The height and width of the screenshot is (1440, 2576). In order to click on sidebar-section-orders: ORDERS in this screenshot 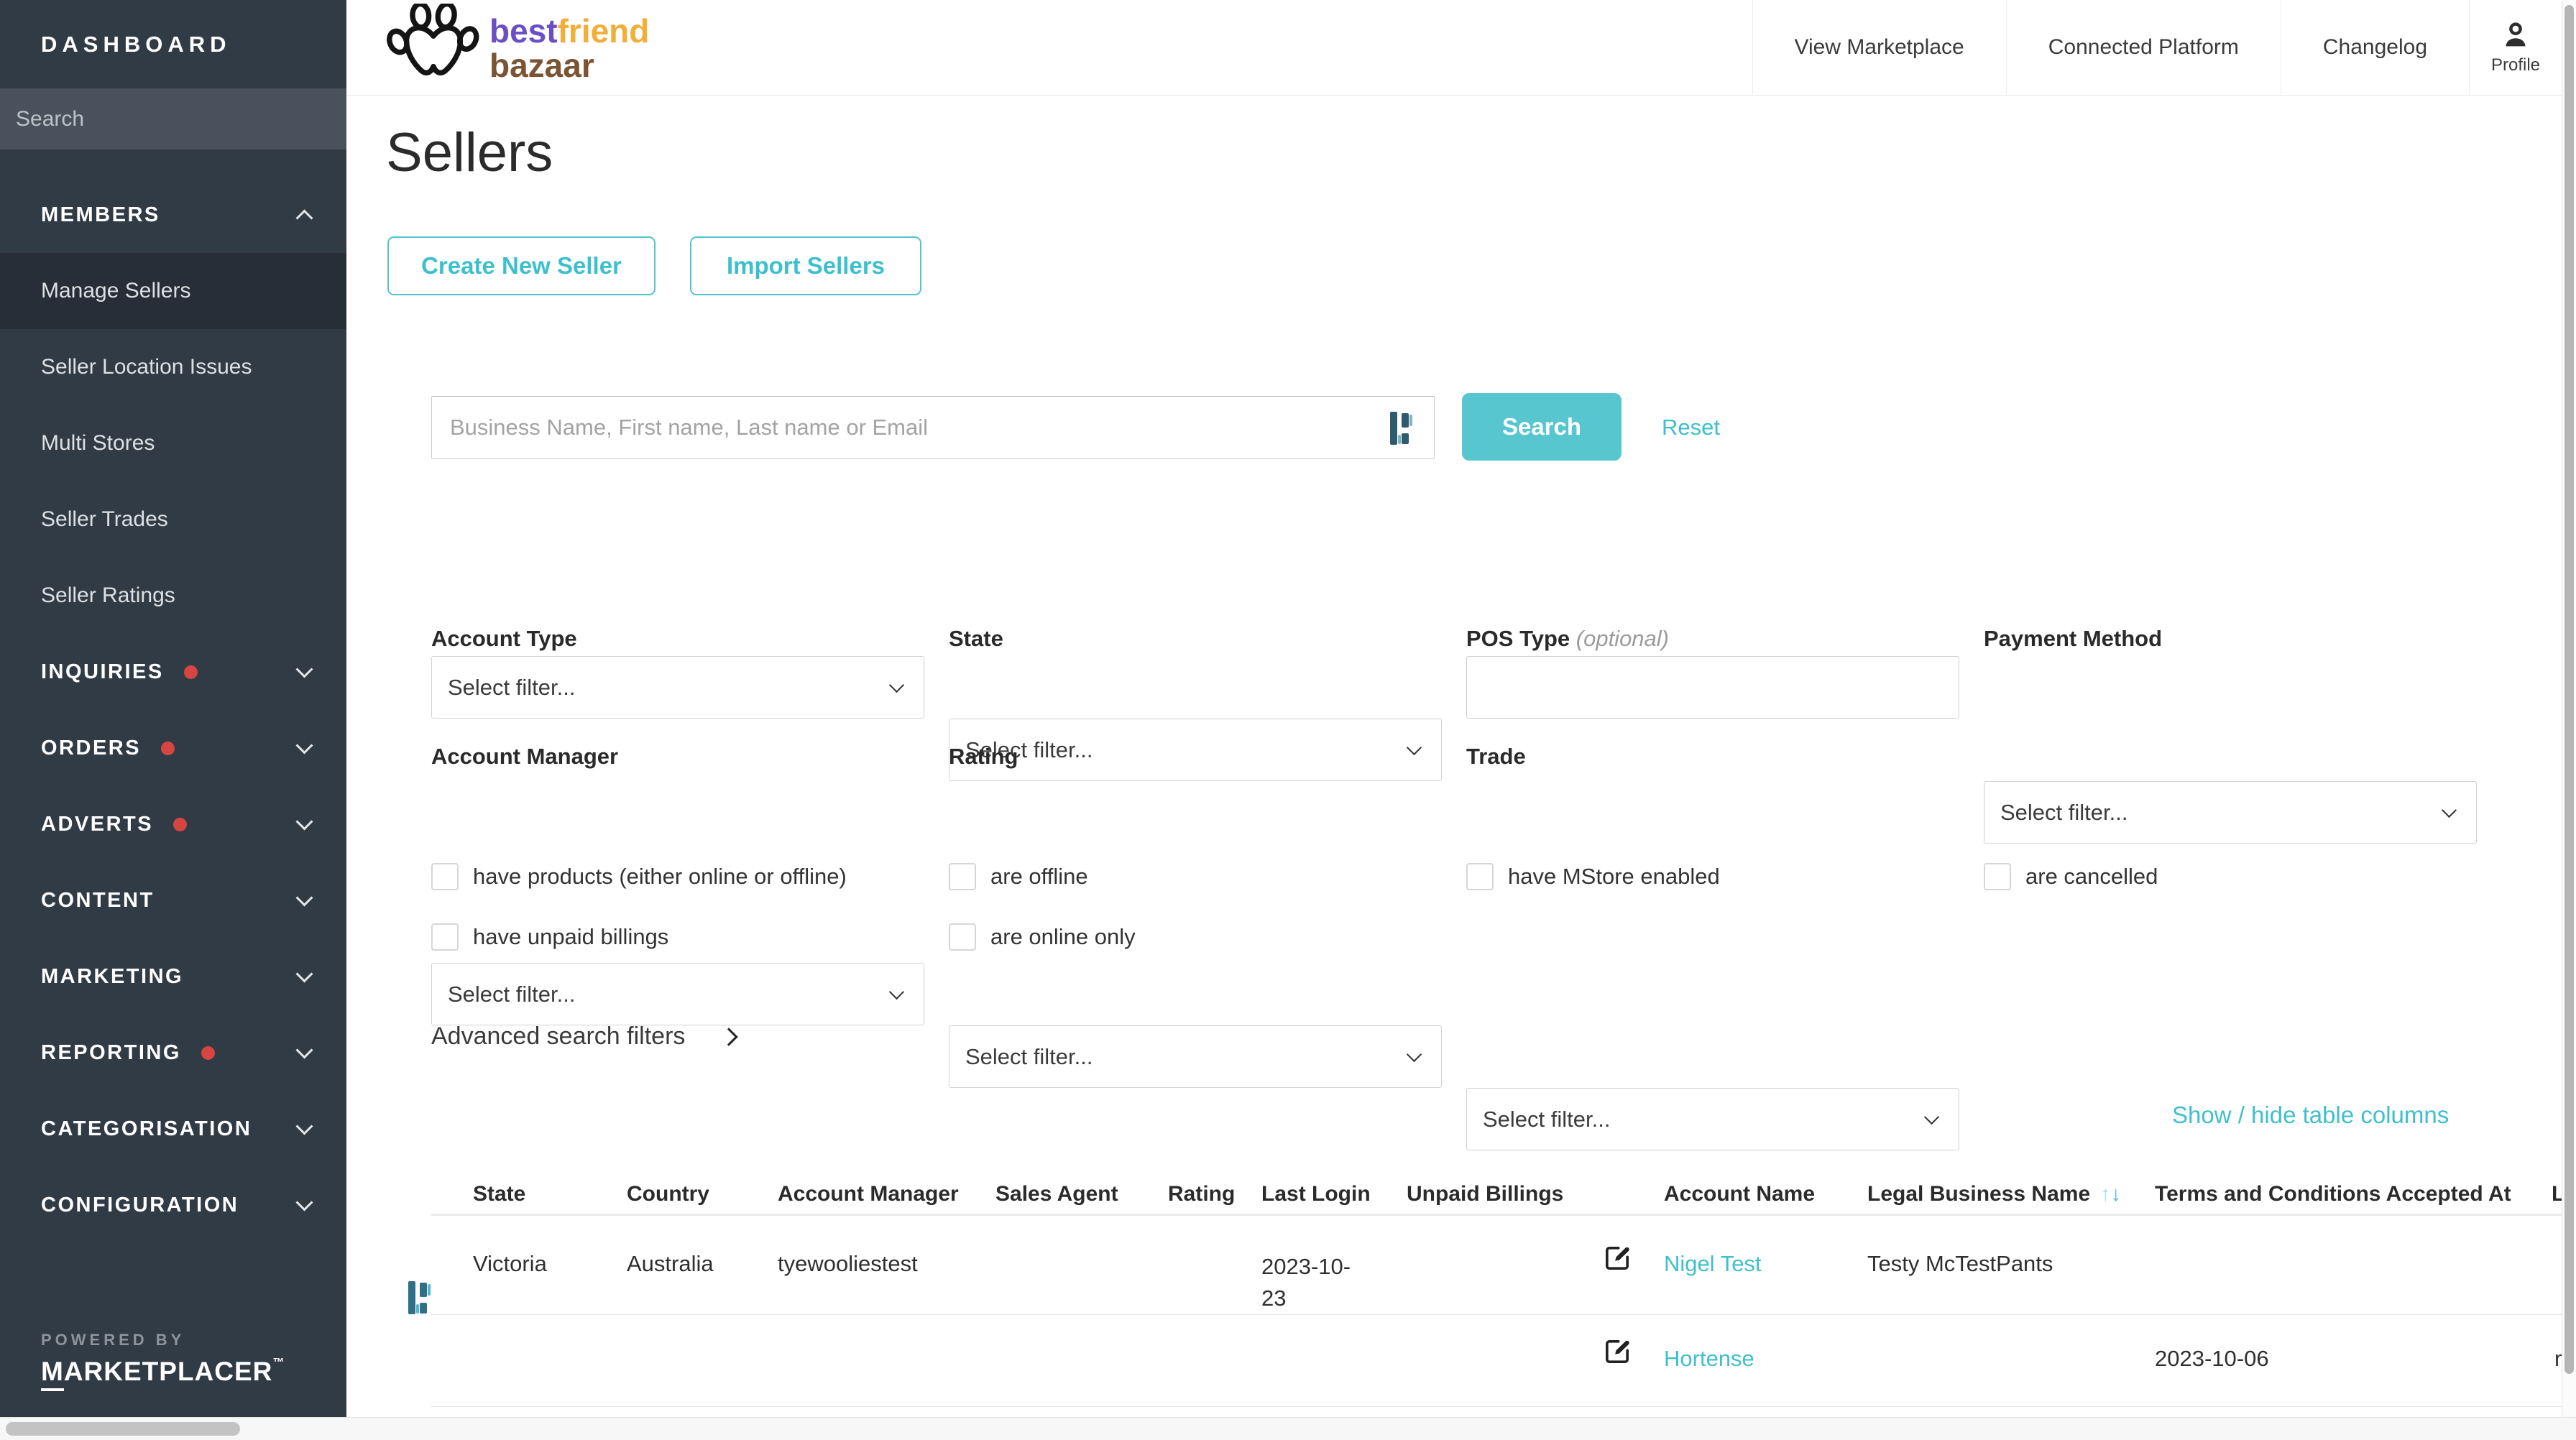, I will do `click(173, 748)`.